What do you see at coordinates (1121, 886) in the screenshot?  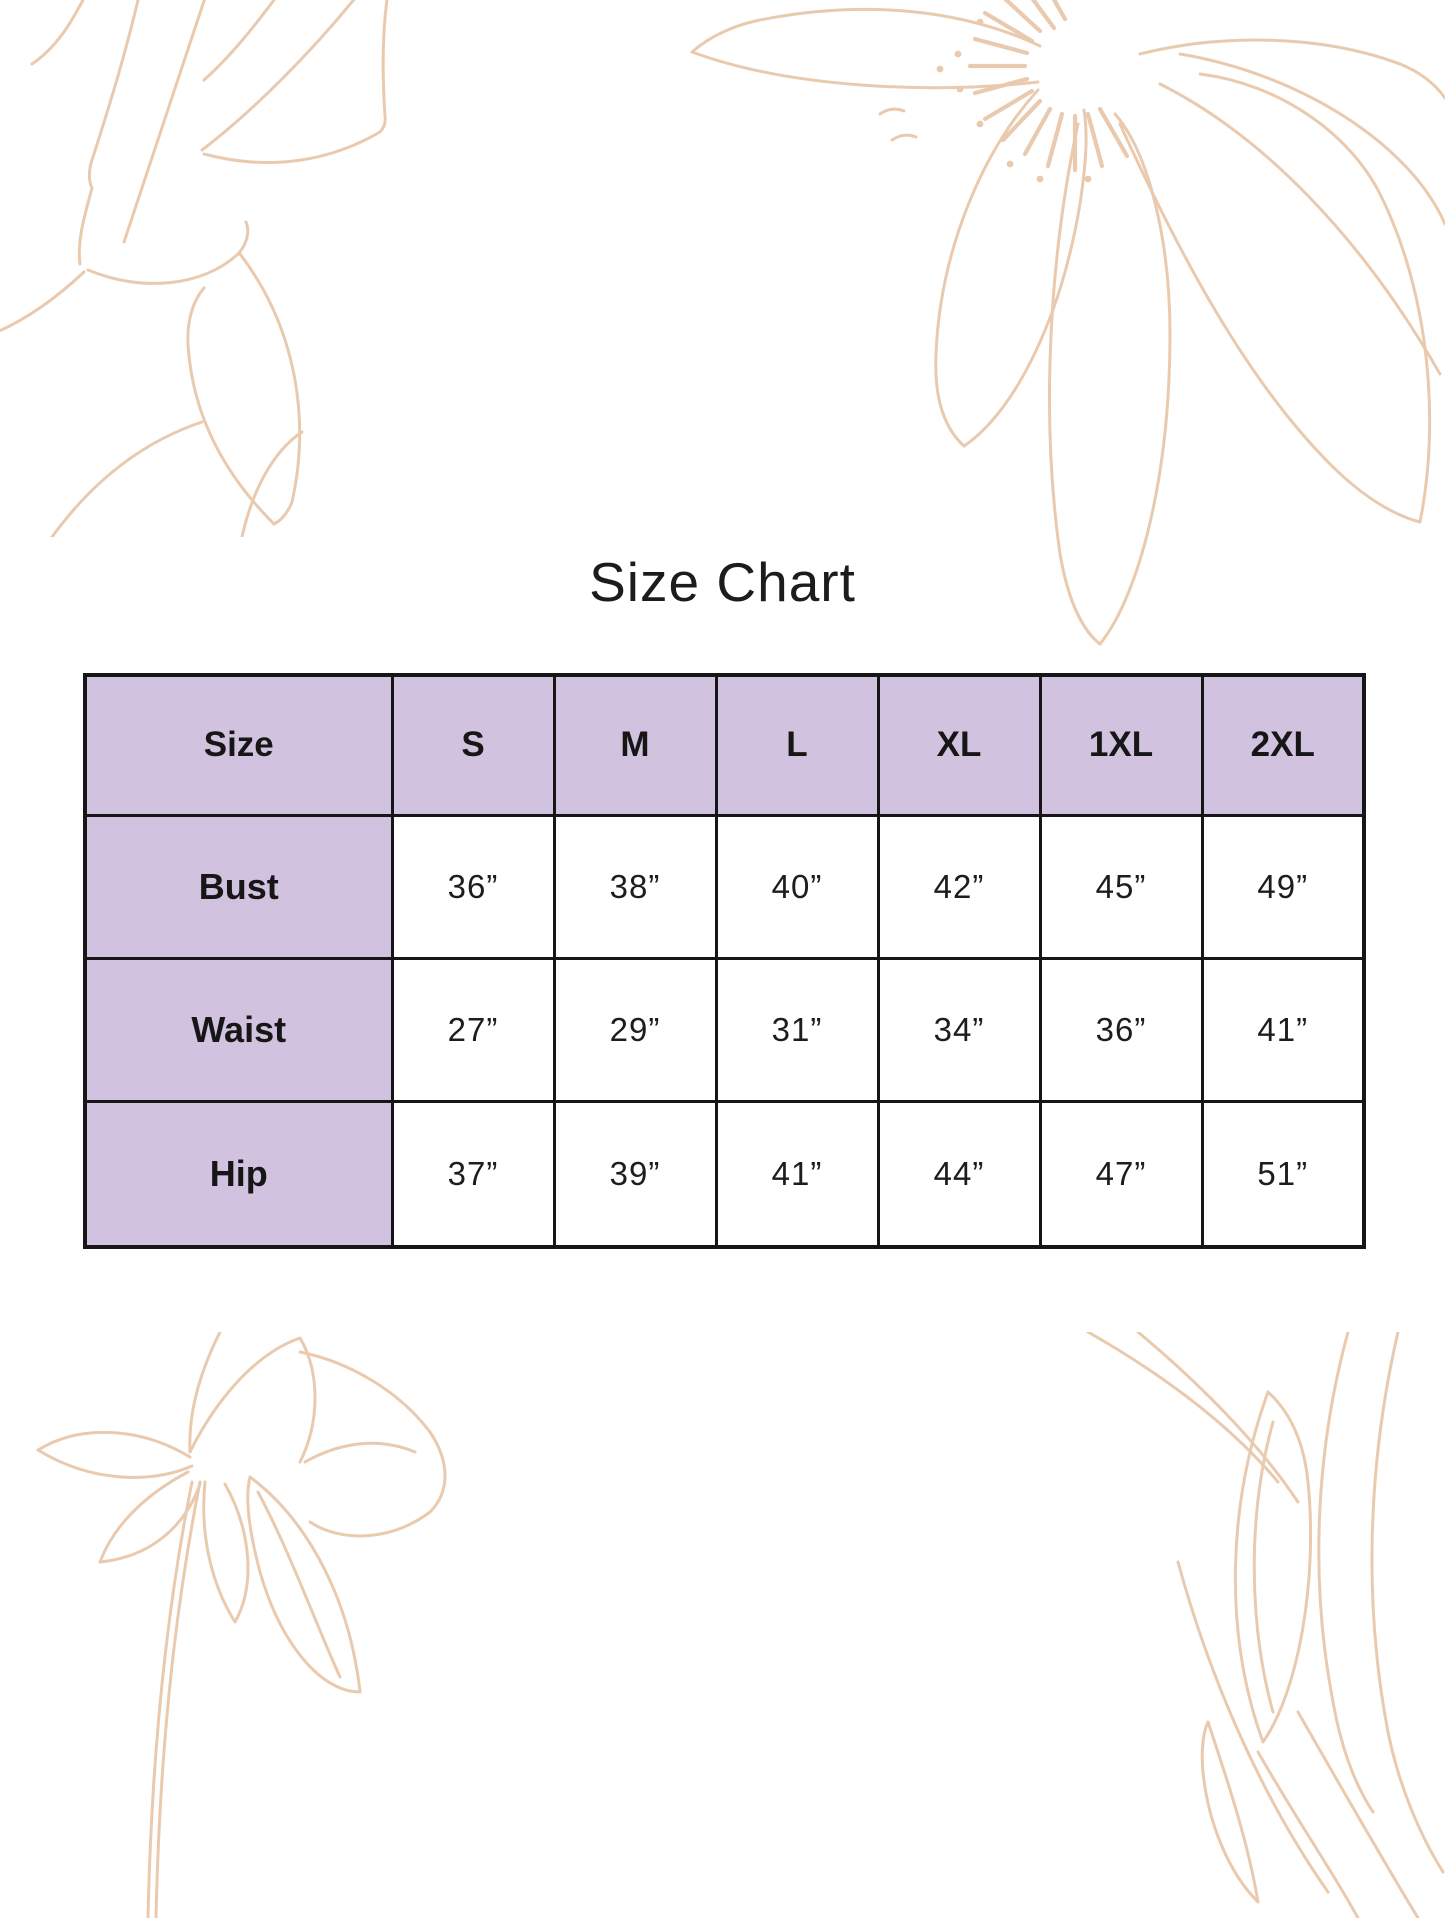 I see `bust-value-1xl: 45”` at bounding box center [1121, 886].